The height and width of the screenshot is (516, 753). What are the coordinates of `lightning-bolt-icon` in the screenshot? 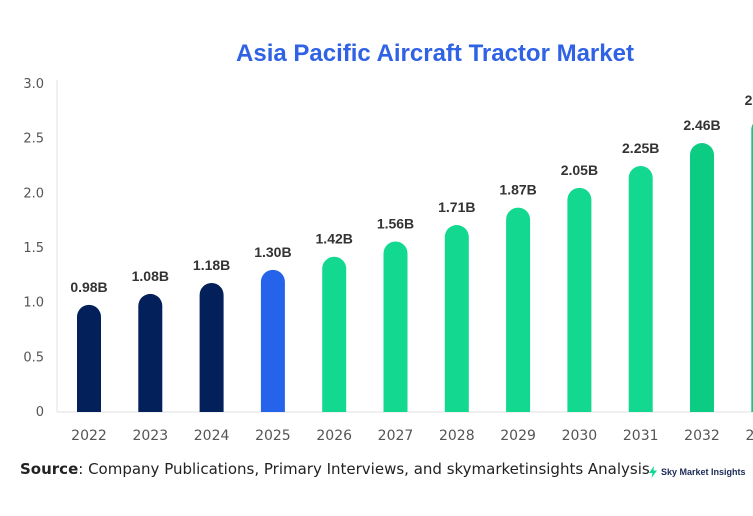 It's located at (653, 472).